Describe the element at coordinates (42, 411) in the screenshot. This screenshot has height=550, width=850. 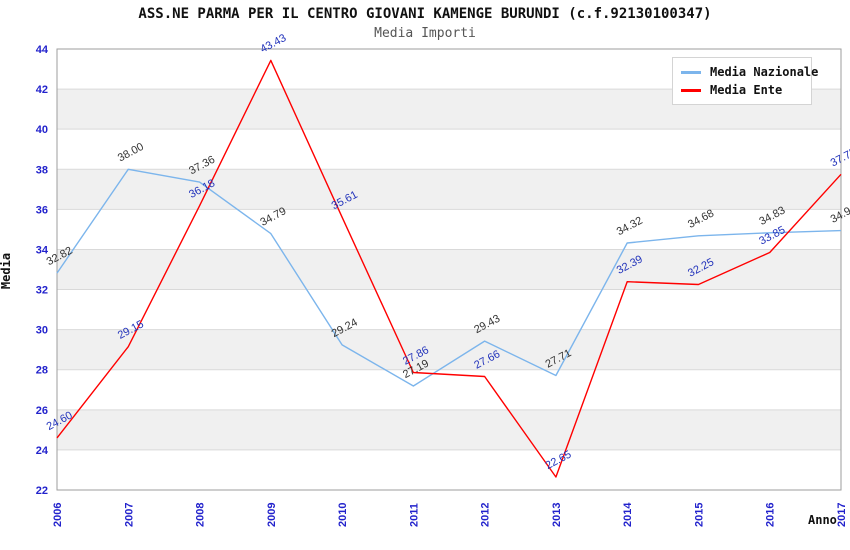
I see `y-tick-label: 26` at that location.